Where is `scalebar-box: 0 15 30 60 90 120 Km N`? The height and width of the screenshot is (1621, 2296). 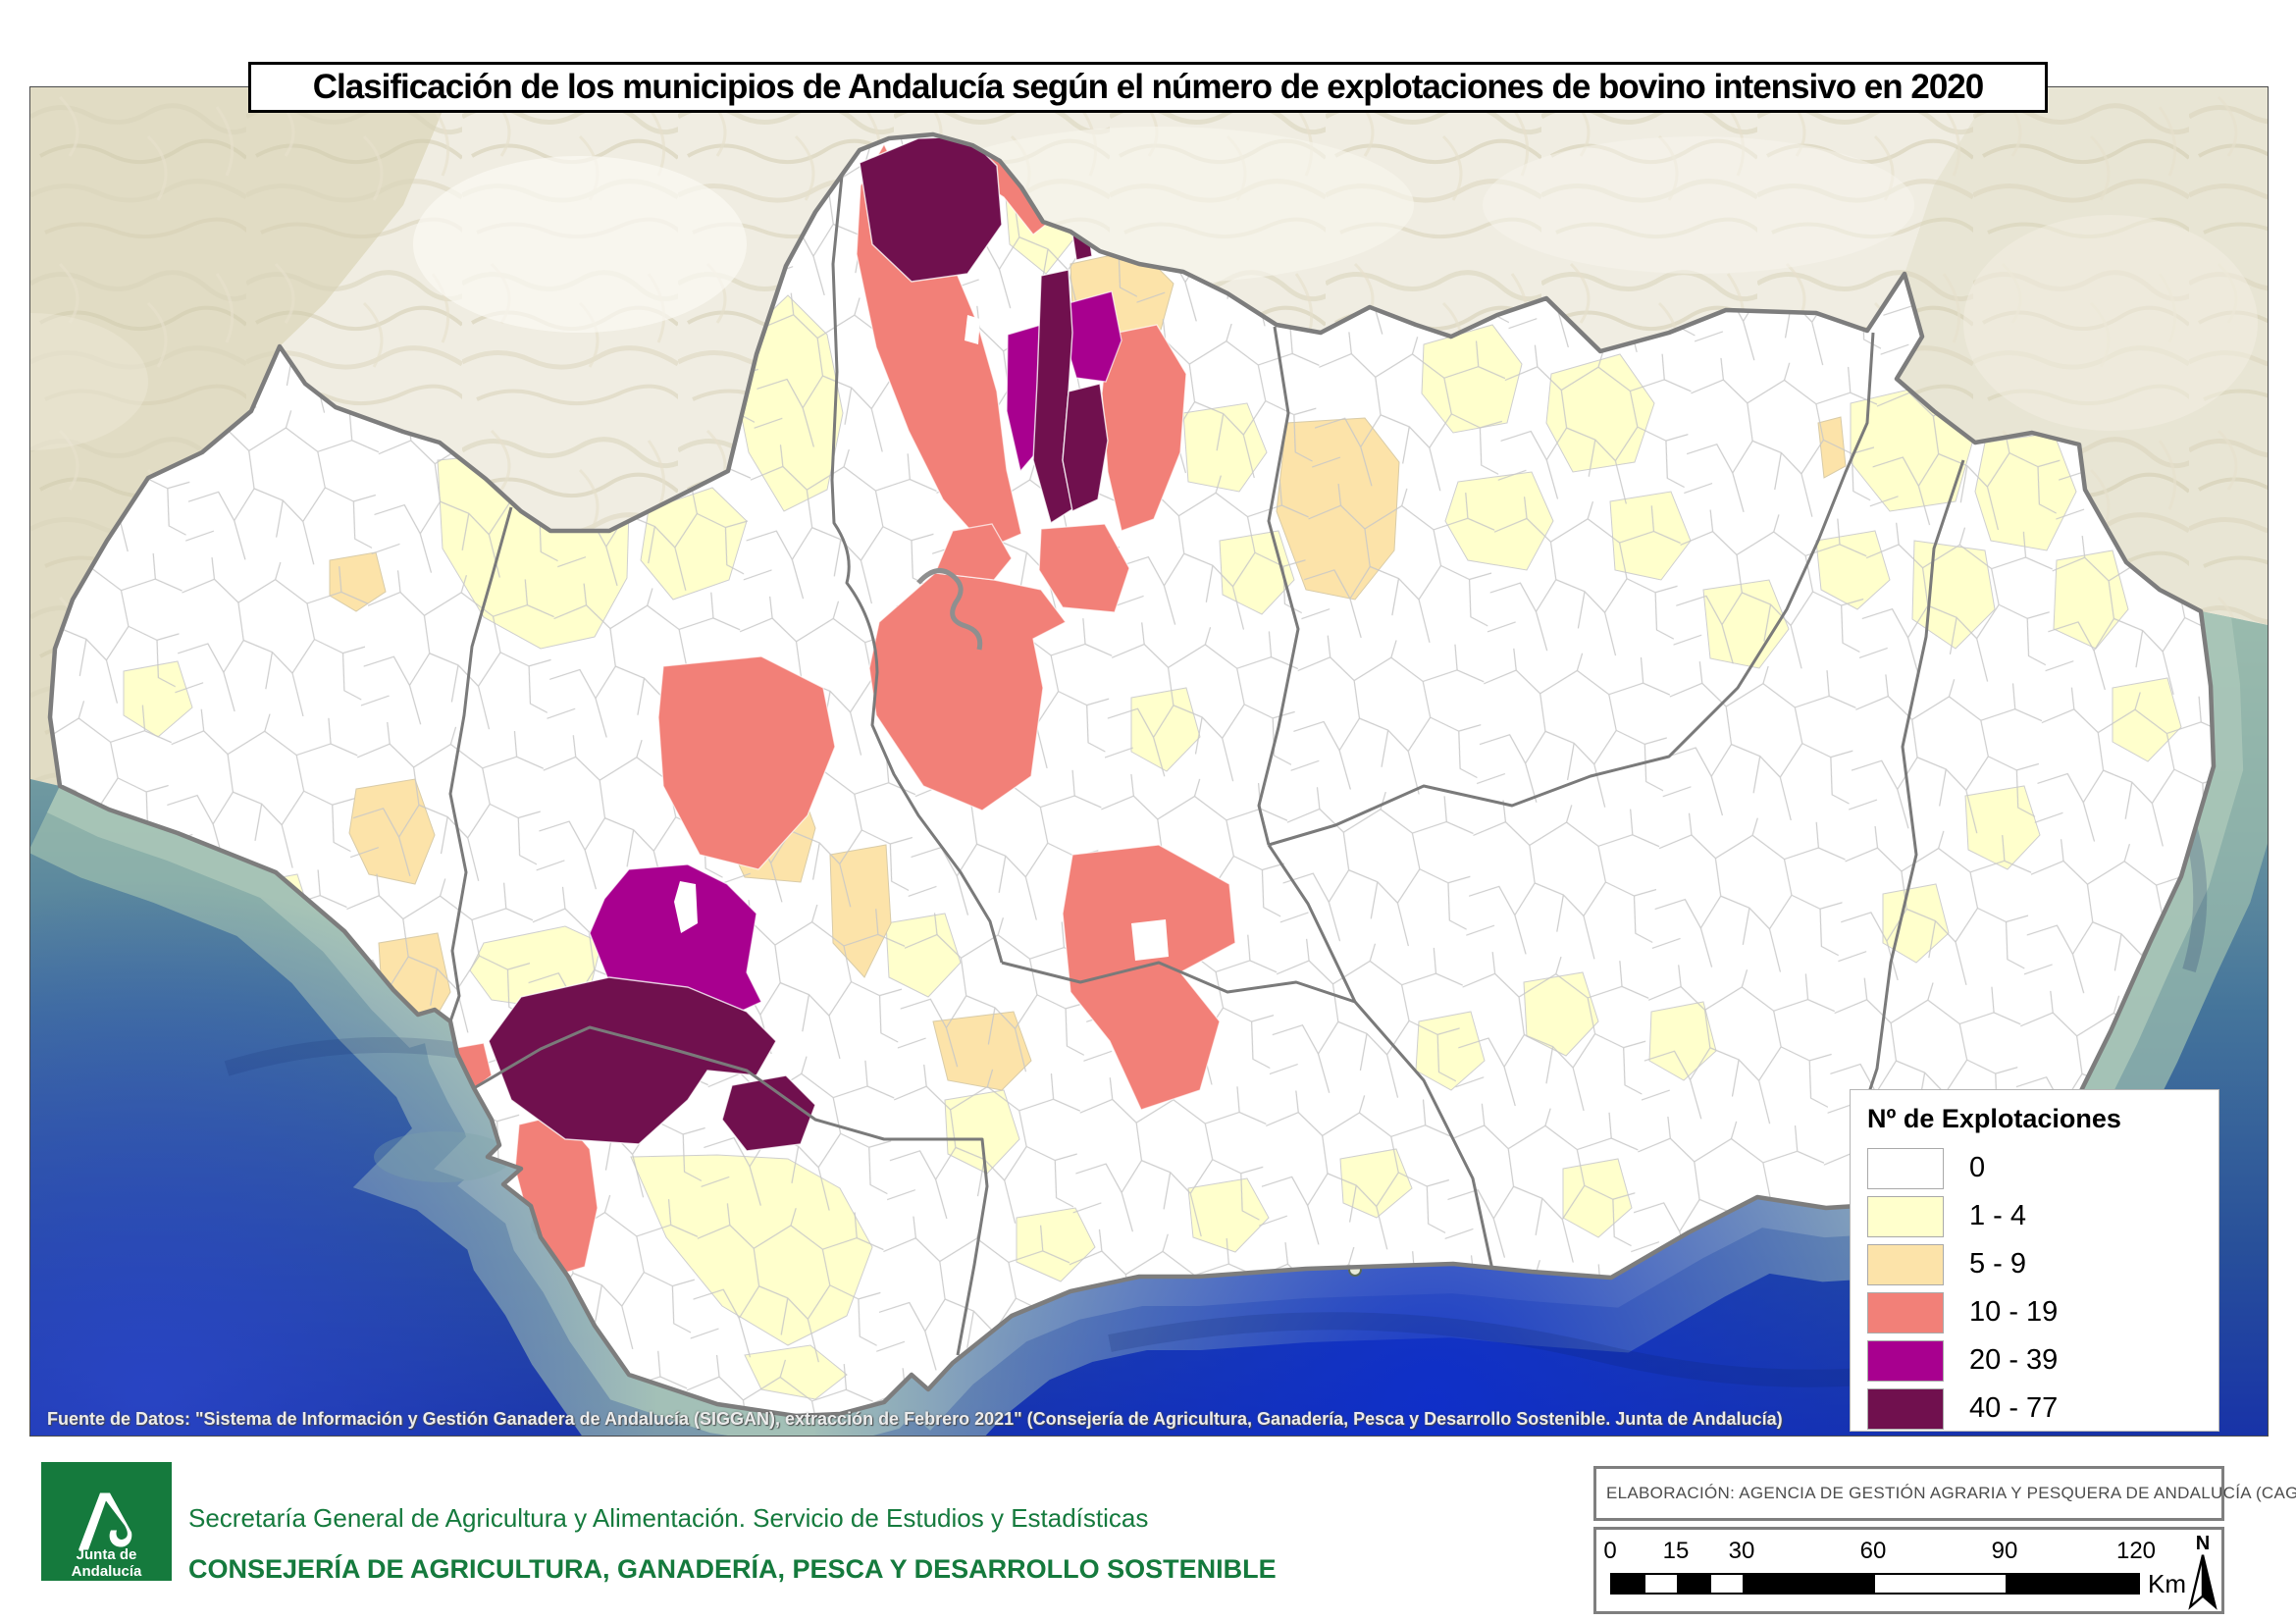 scalebar-box: 0 15 30 60 90 120 Km N is located at coordinates (1908, 1570).